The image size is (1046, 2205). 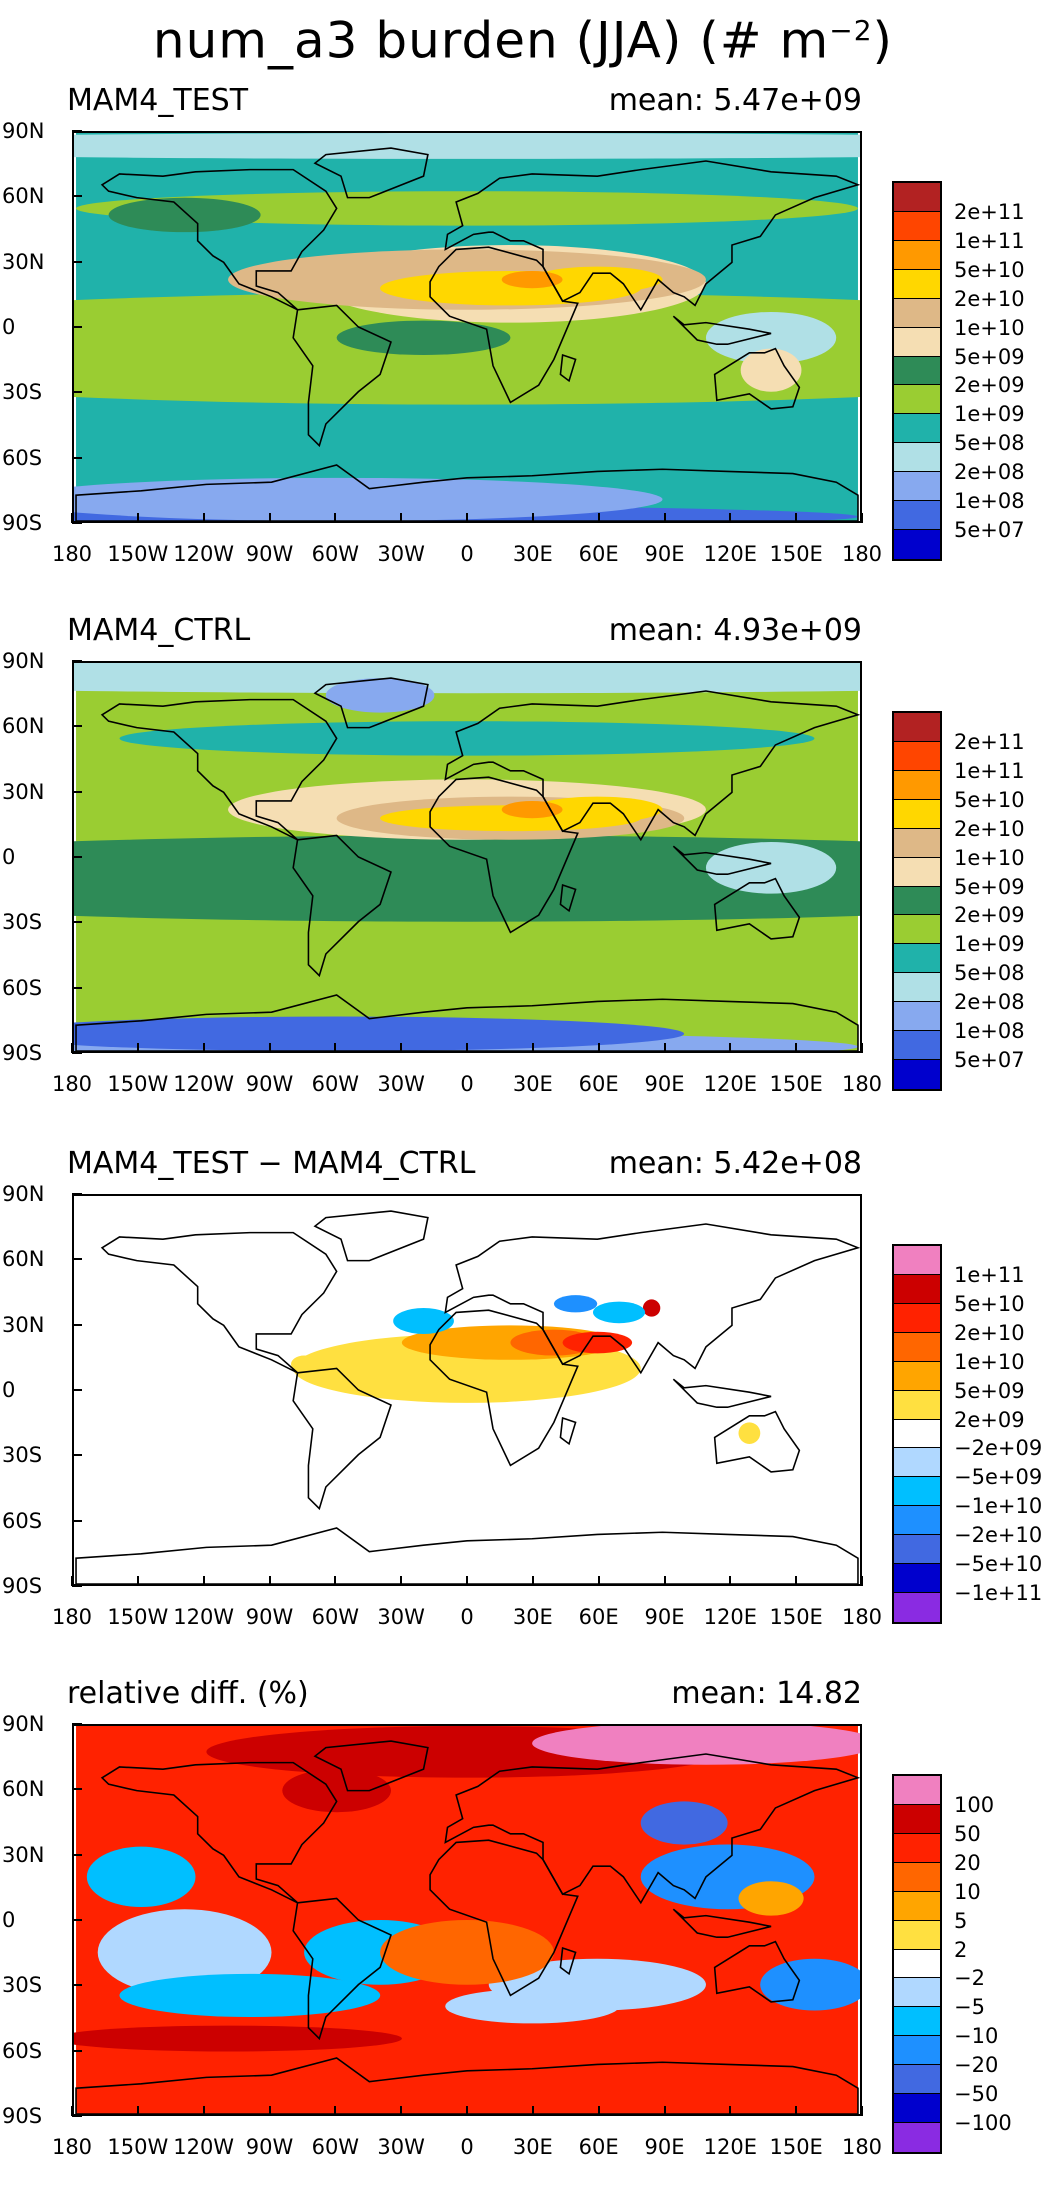 I want to click on colorbar-label: −20, so click(x=976, y=2065).